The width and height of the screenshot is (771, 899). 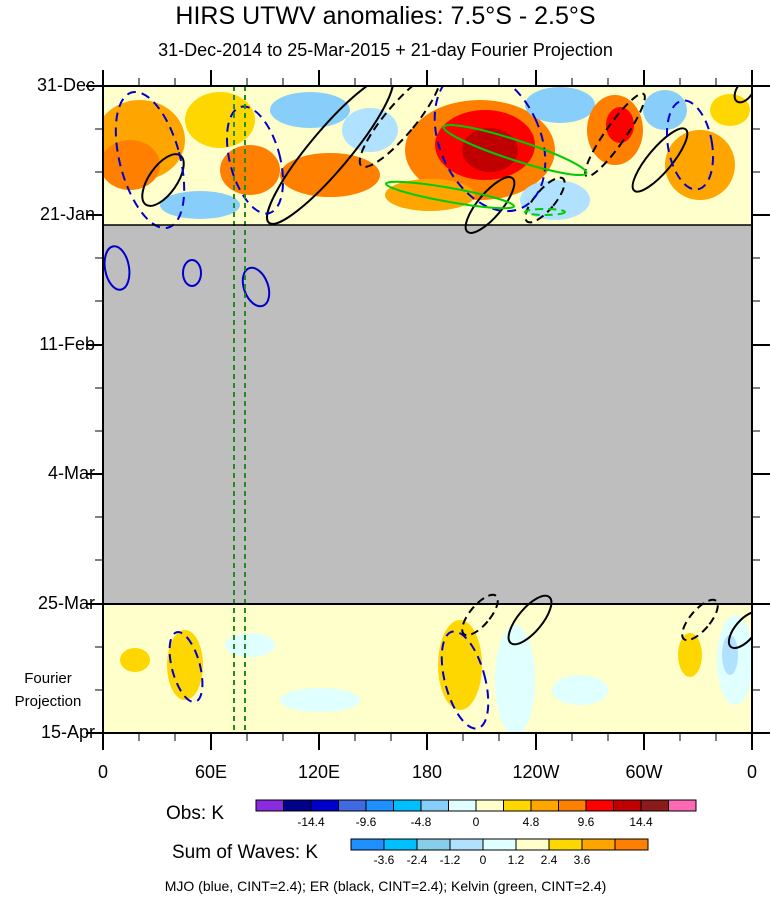 I want to click on projection-label: Projection, so click(x=48, y=701).